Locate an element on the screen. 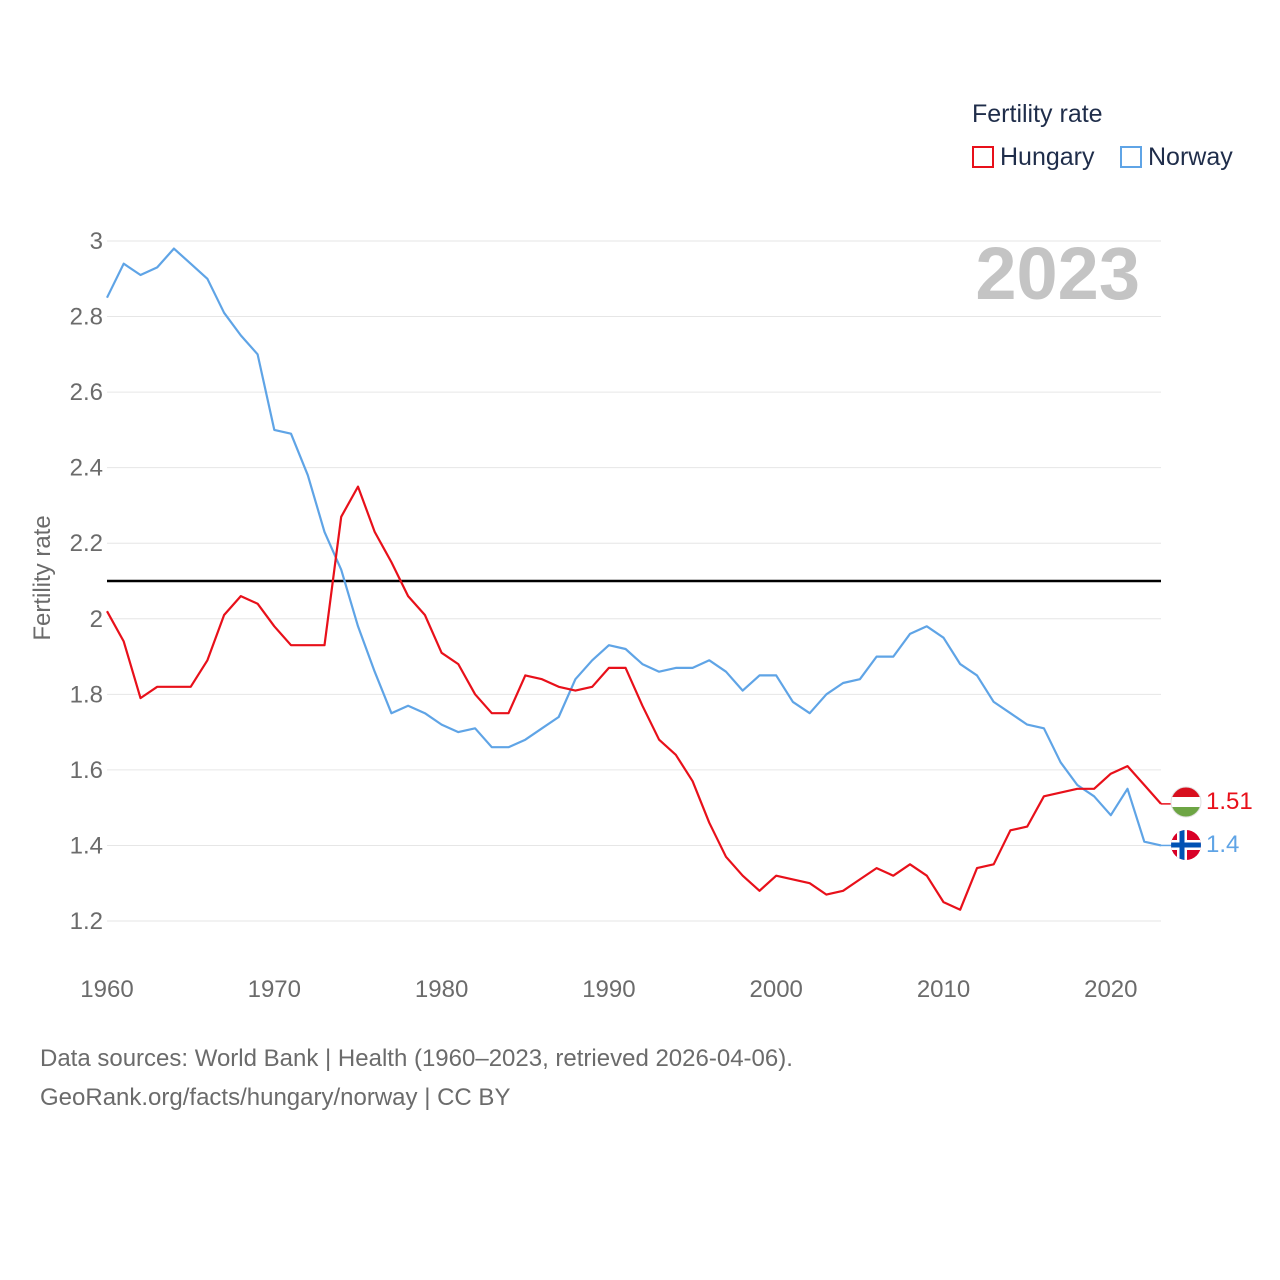  x-tick-label: 1970 is located at coordinates (274, 989).